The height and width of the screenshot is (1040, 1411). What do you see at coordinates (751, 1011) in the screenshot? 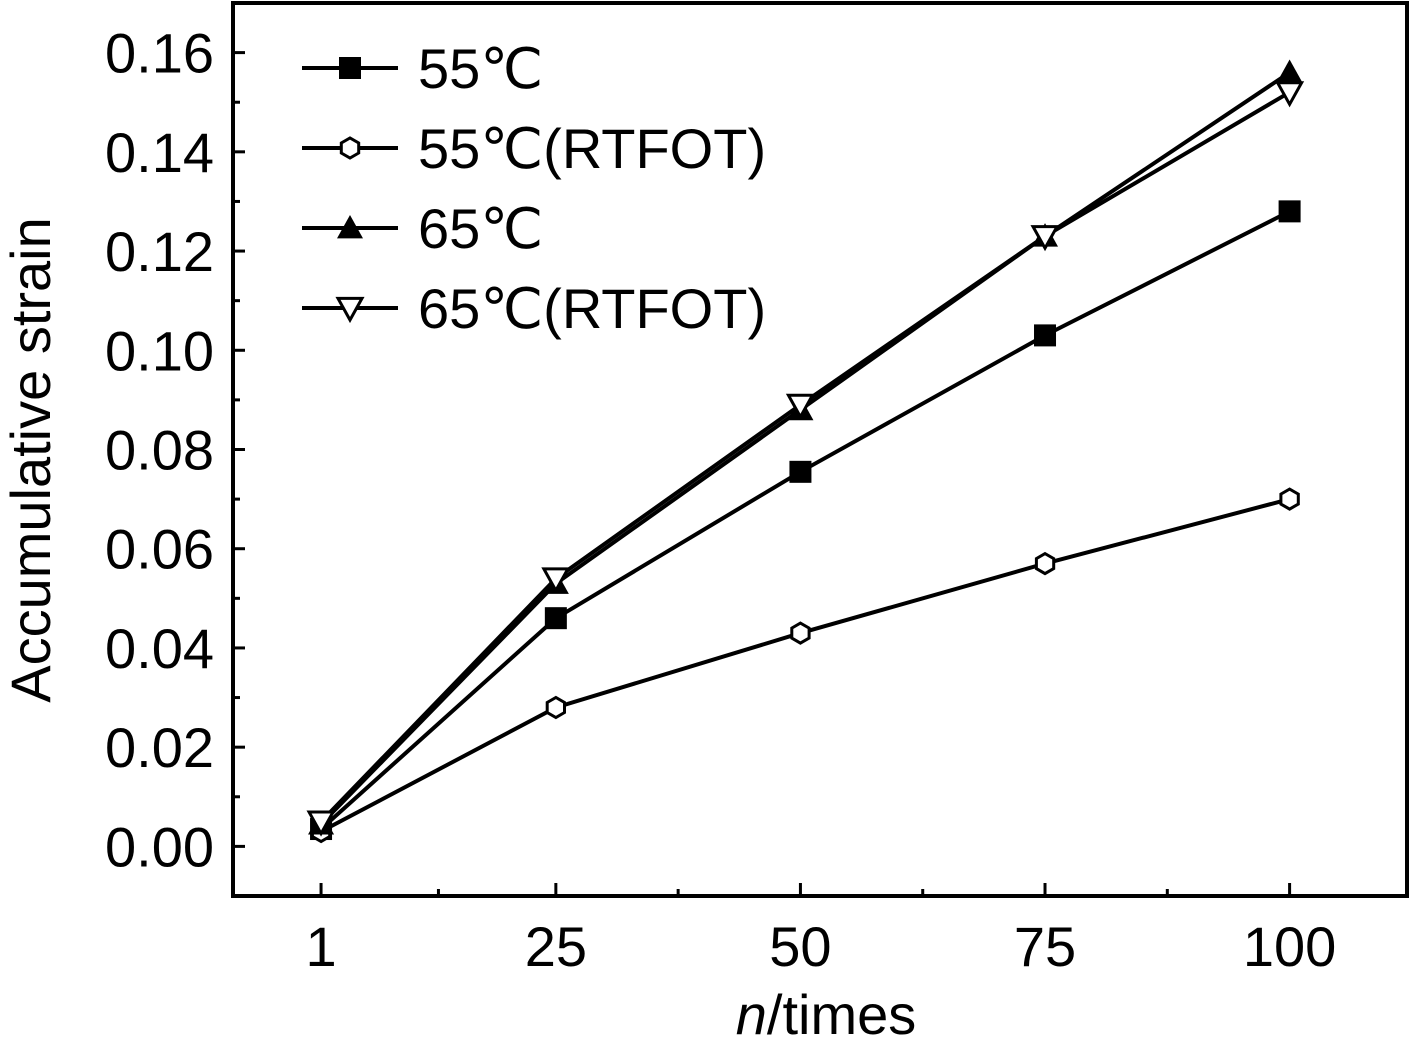
I see `x-axis-title-variable: n` at bounding box center [751, 1011].